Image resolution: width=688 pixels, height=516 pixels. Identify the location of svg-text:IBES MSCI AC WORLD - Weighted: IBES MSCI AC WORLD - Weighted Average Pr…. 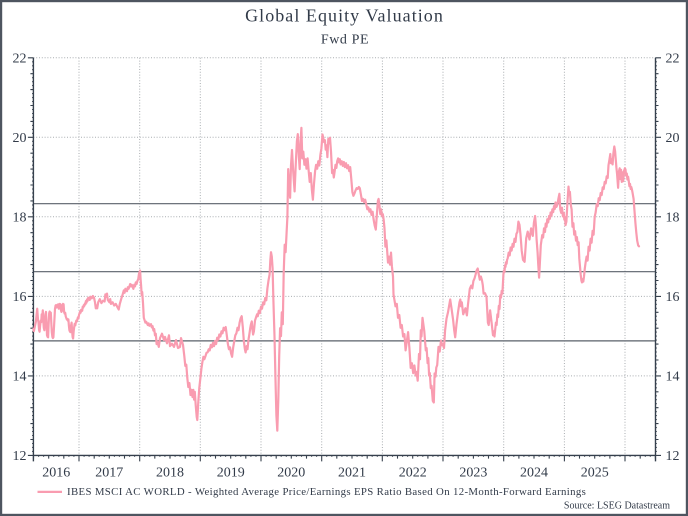
(326, 492).